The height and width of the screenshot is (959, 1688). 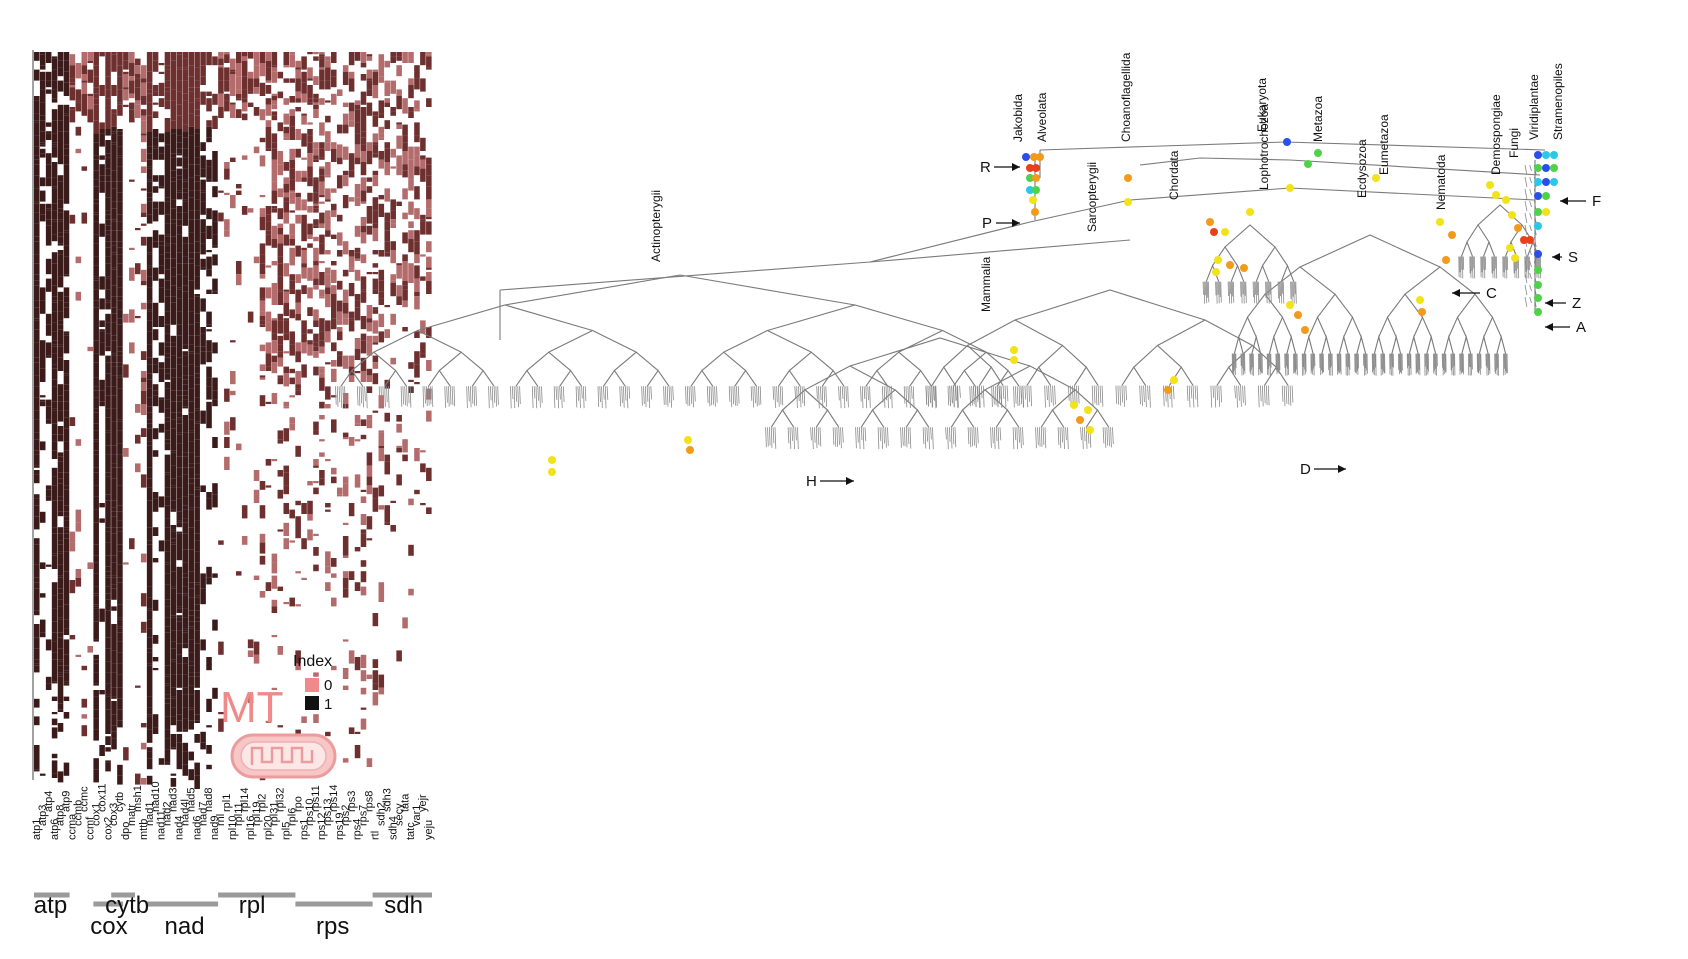 What do you see at coordinates (127, 905) in the screenshot?
I see `group-label: cytb` at bounding box center [127, 905].